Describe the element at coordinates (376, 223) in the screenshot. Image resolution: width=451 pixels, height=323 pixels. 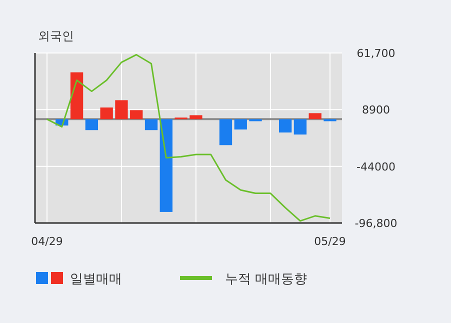
I see `y-tick-label: -96,800` at that location.